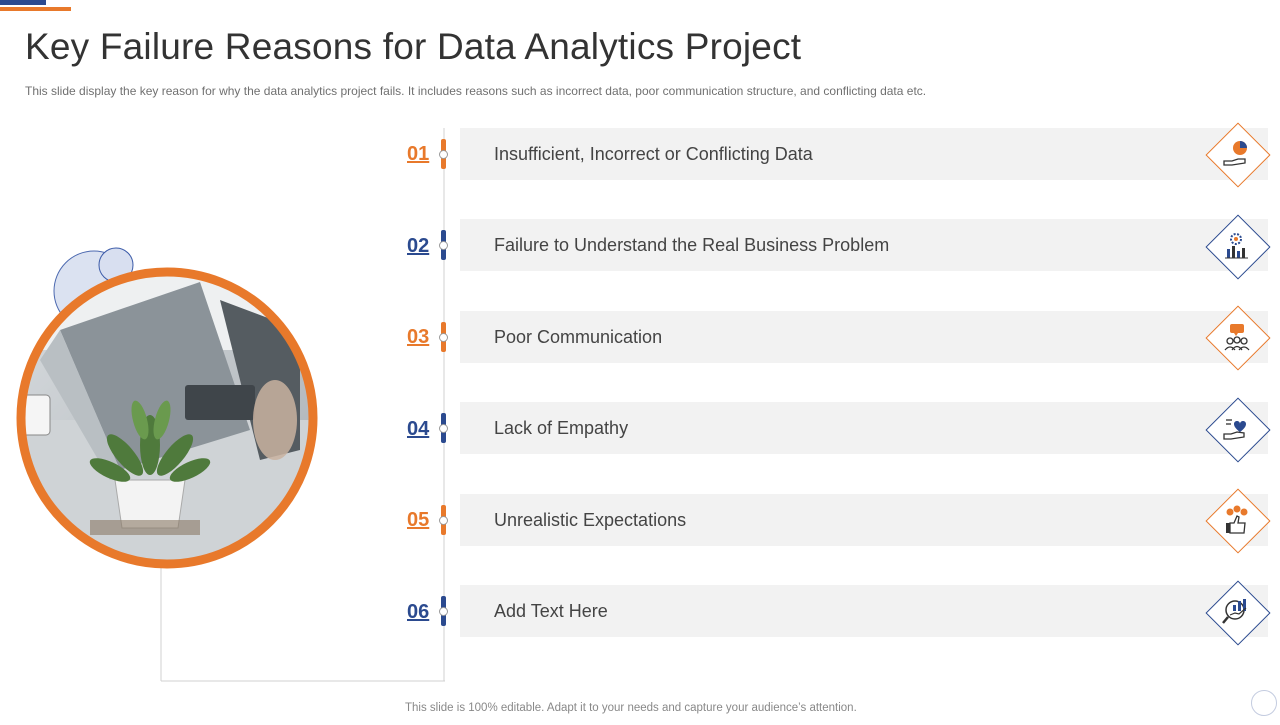 This screenshot has height=725, width=1280. I want to click on corner-circle-decoration, so click(1264, 703).